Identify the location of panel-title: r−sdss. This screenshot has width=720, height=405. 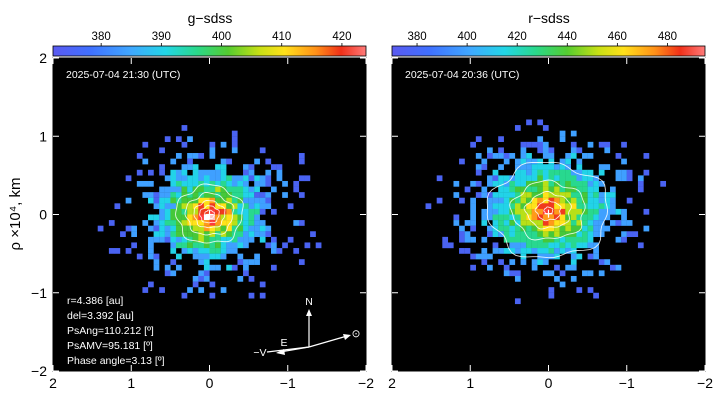
(549, 18).